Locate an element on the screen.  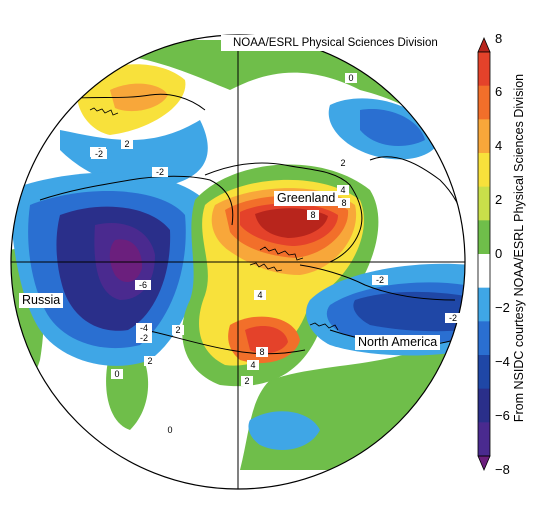
colorbar-tick: 2 is located at coordinates (498, 199).